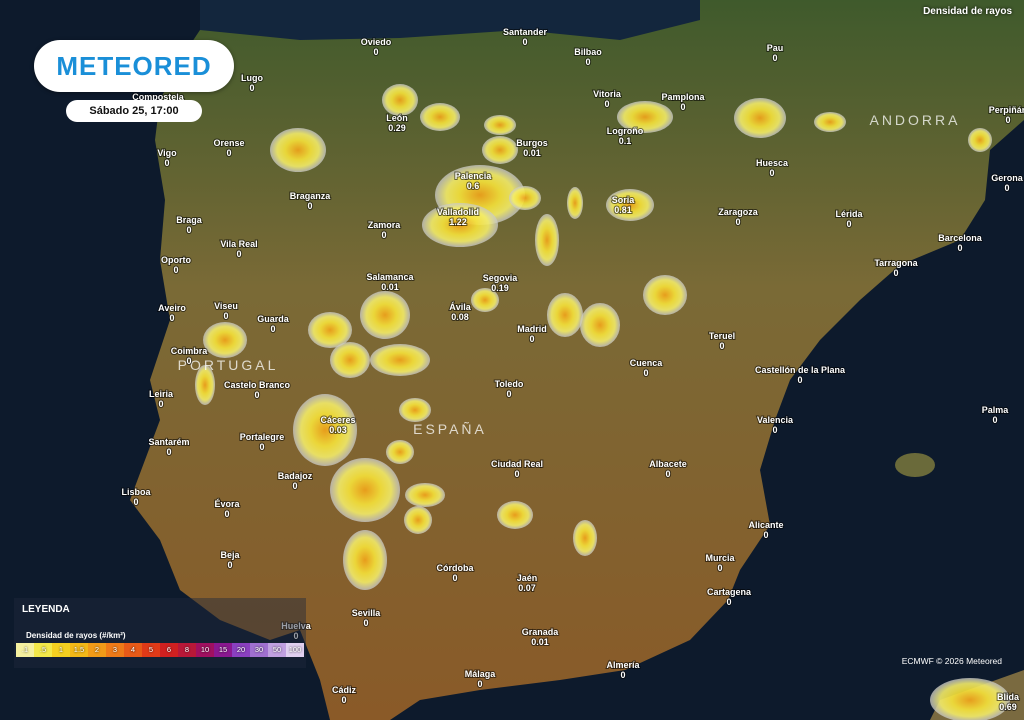 The height and width of the screenshot is (720, 1024). Describe the element at coordinates (996, 410) in the screenshot. I see `city-name: Palma` at that location.